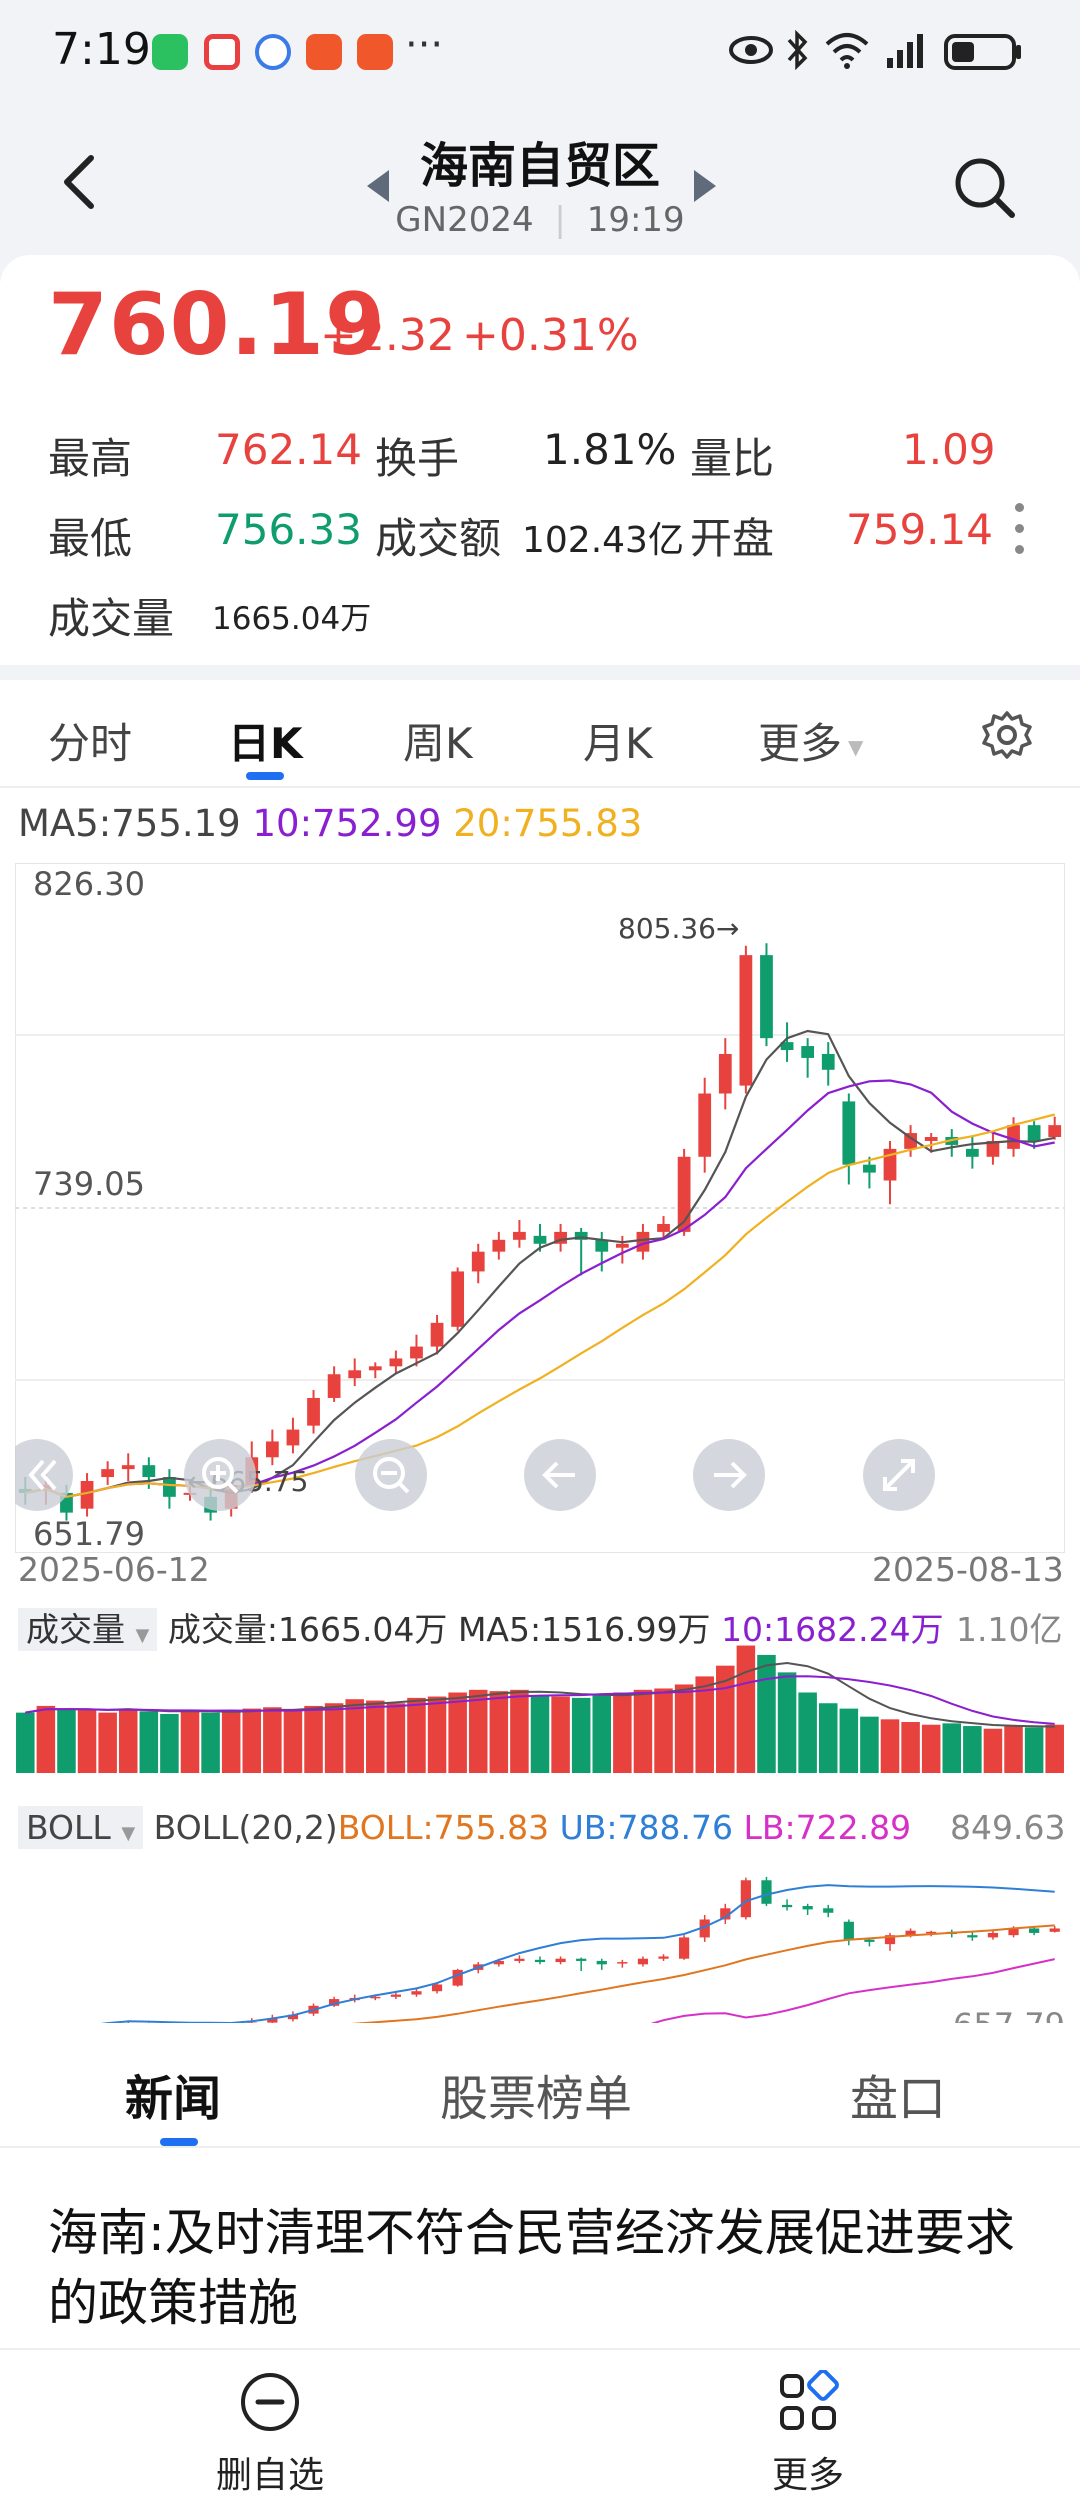 This screenshot has width=1080, height=2504. What do you see at coordinates (88, 1629) in the screenshot?
I see `volume-indicator-selector: 成交量 ▼` at bounding box center [88, 1629].